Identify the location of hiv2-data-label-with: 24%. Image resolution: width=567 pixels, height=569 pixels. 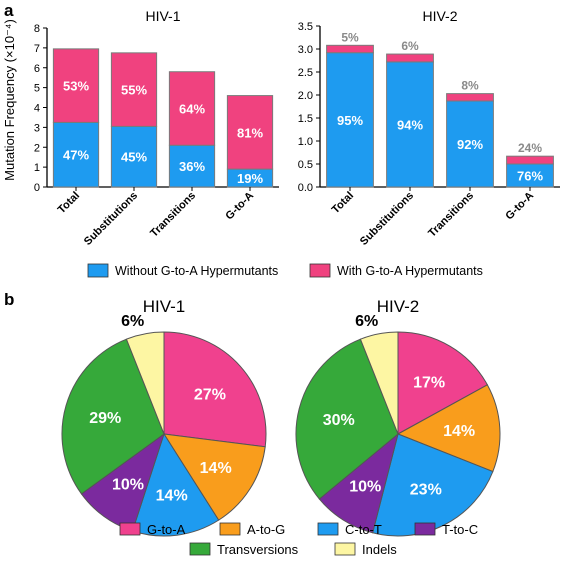
(530, 148).